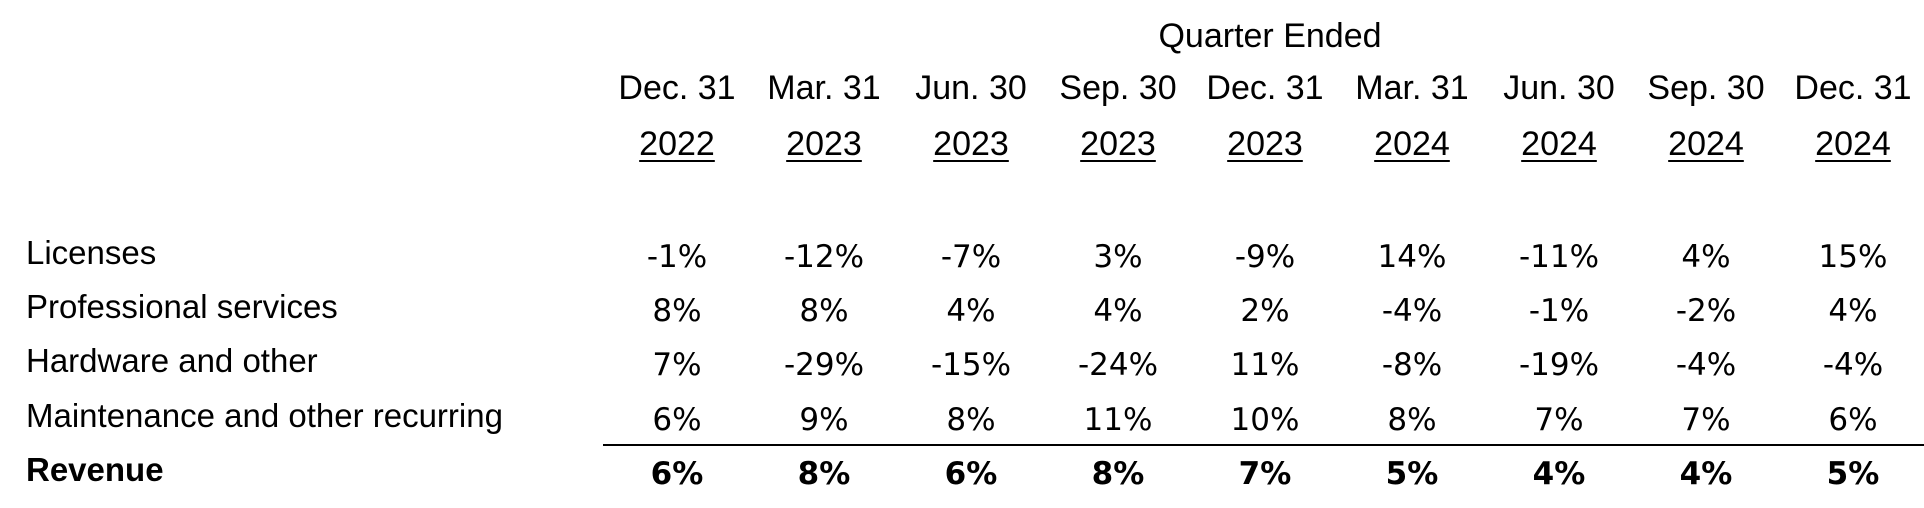  I want to click on table-cell: 2%, so click(1265, 311).